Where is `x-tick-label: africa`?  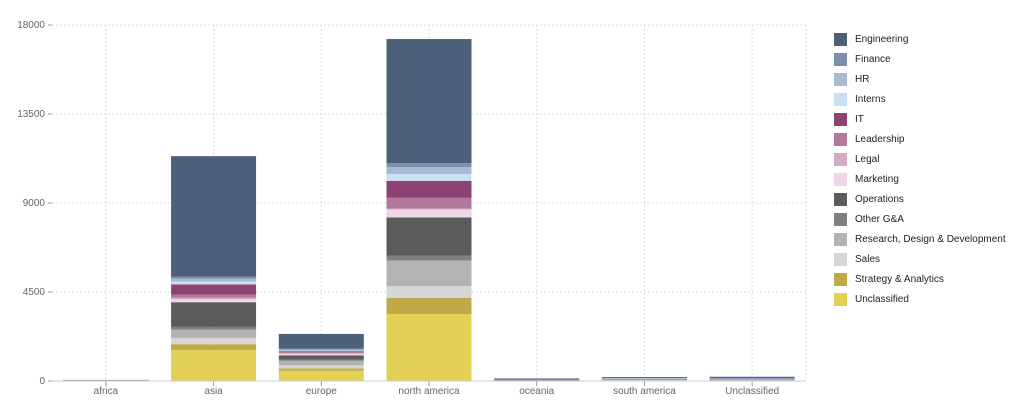 x-tick-label: africa is located at coordinates (106, 391).